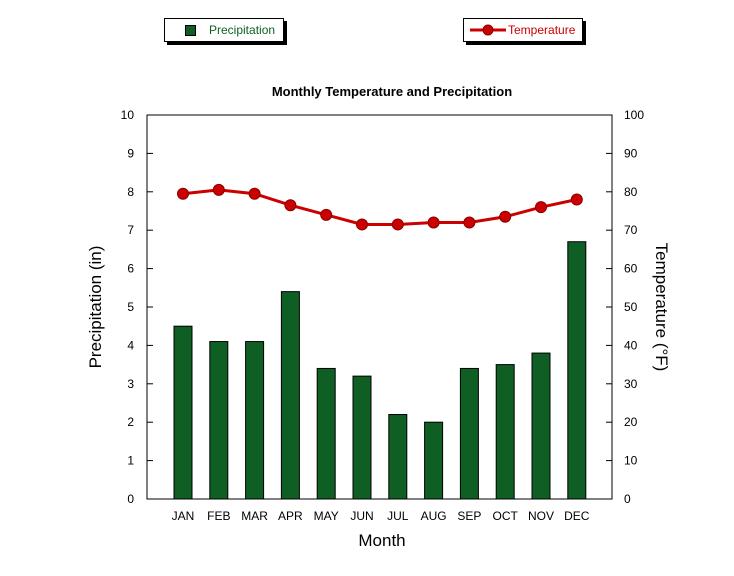 This screenshot has width=734, height=576. Describe the element at coordinates (488, 30) in the screenshot. I see `legend-temperature-swatch` at that location.